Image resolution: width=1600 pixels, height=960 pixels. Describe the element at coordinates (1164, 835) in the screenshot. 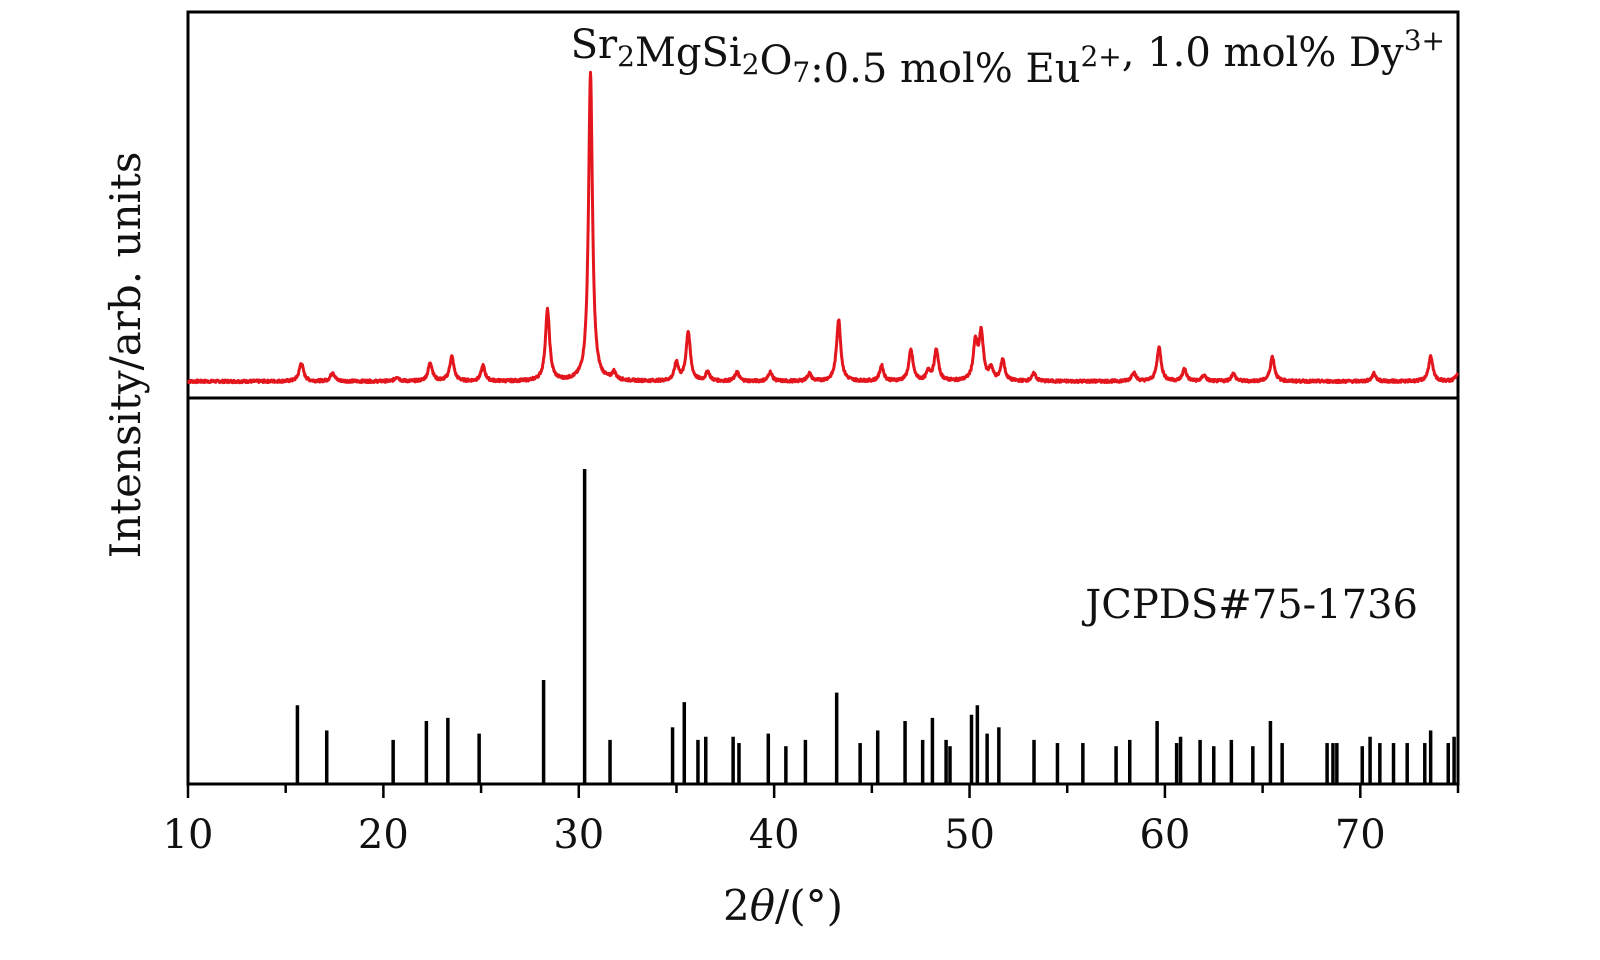

I see `x-tick-label: 60` at that location.